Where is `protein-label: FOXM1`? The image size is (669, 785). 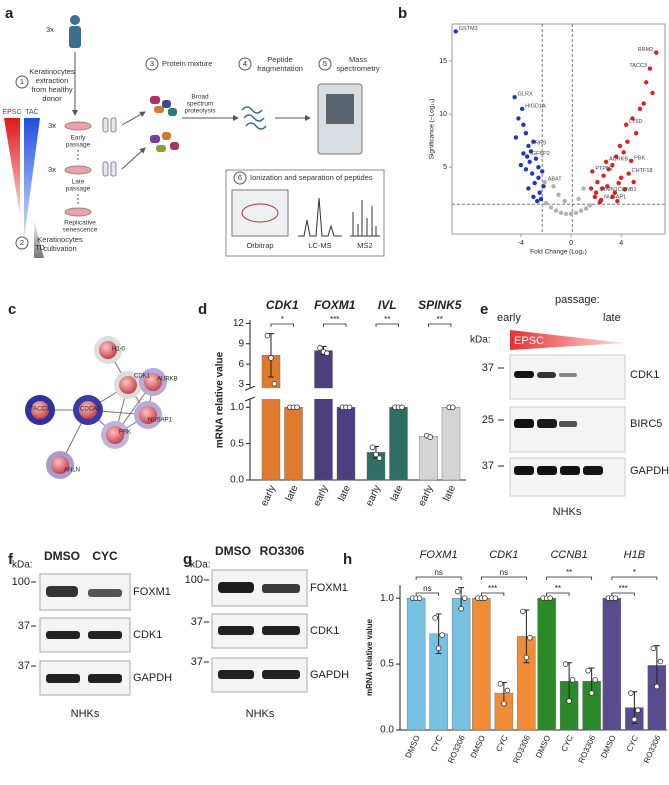
protein-label: FOXM1 is located at coordinates (329, 588).